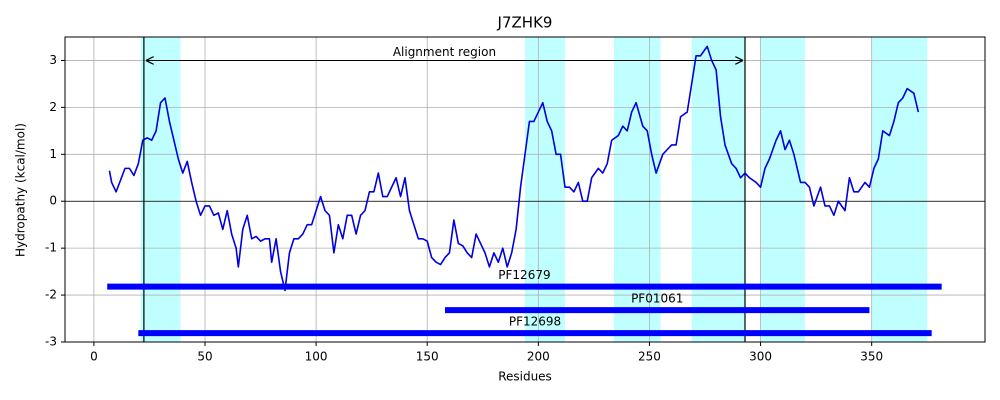  Describe the element at coordinates (94, 357) in the screenshot. I see `x-tick-label: 0` at that location.